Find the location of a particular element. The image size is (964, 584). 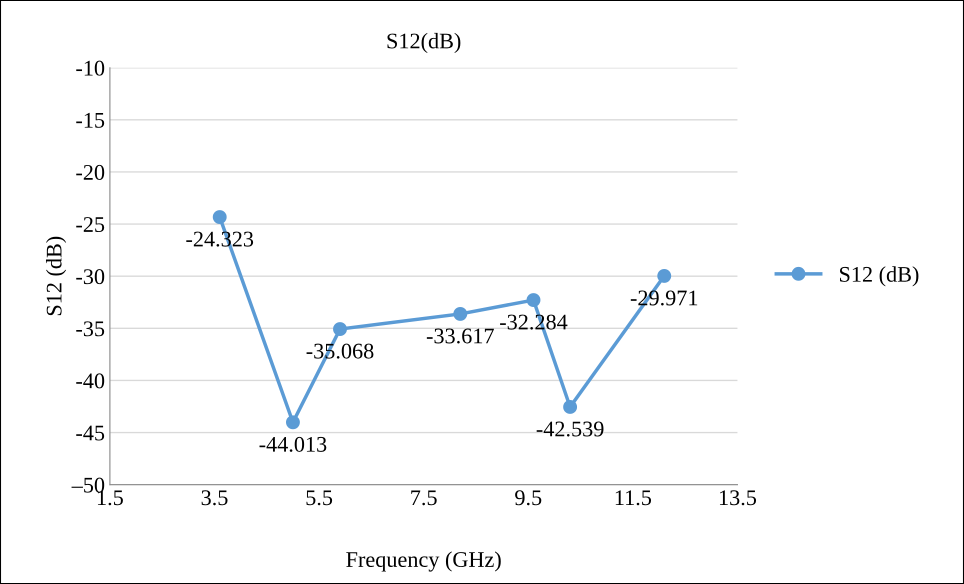

legend-label: S12 (dB) is located at coordinates (879, 276).